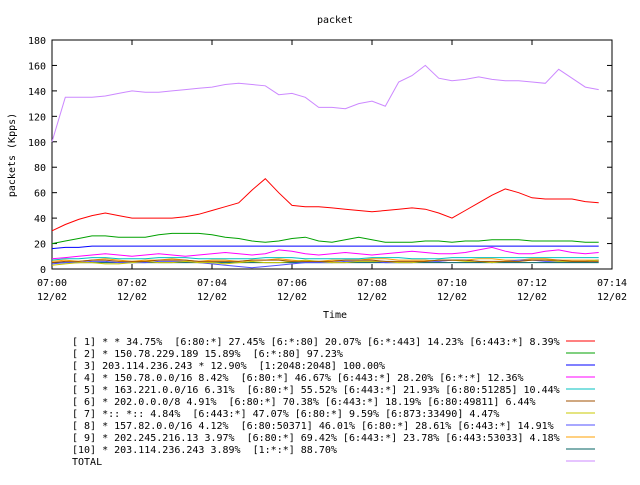  I want to click on x-tick-label-time: 07:04, so click(212, 283).